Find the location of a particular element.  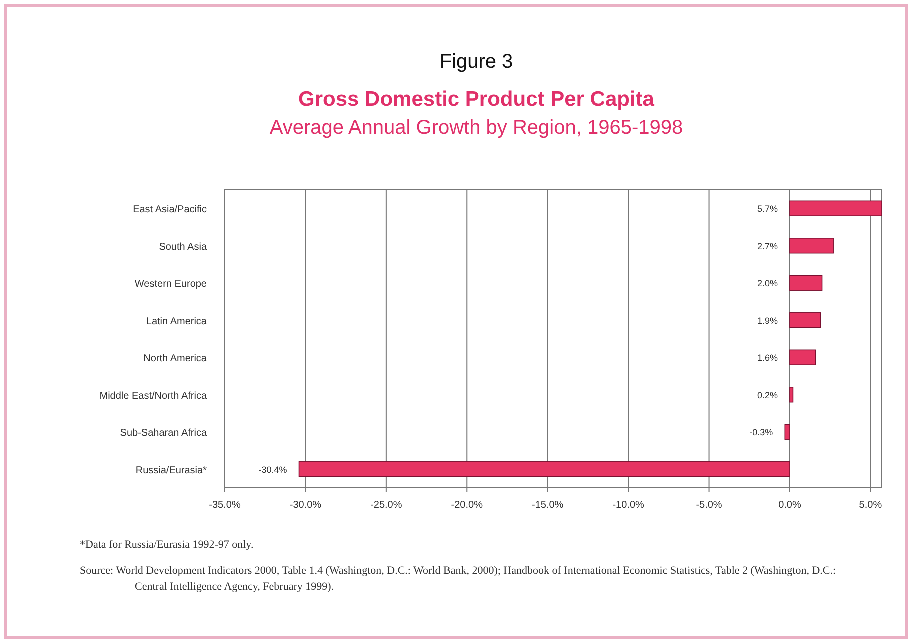

x-tick-label: -20.0% is located at coordinates (467, 505).